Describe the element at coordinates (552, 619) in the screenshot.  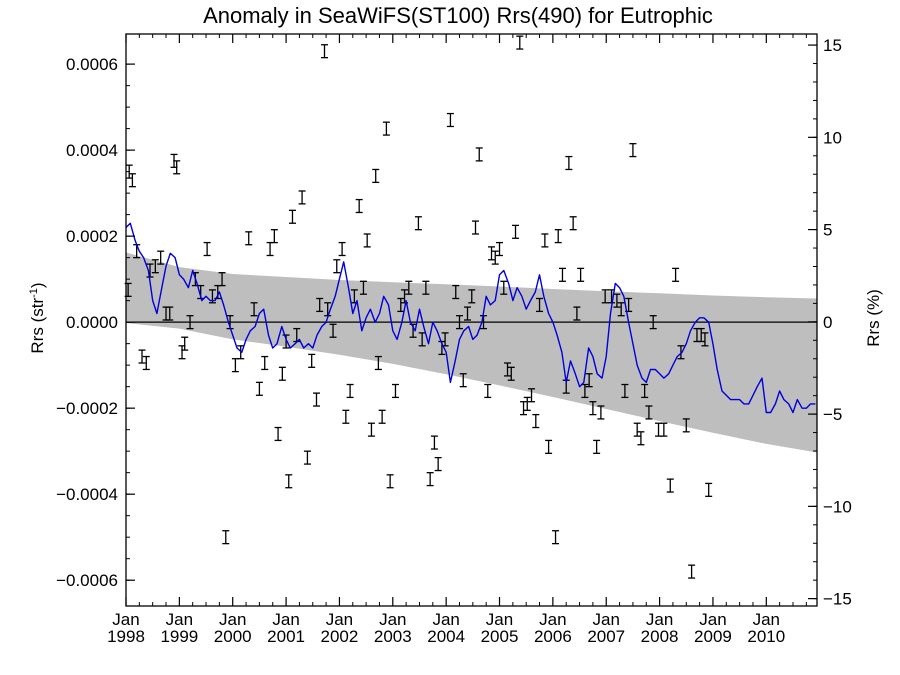
I see `x-tick-month-8: Jan` at that location.